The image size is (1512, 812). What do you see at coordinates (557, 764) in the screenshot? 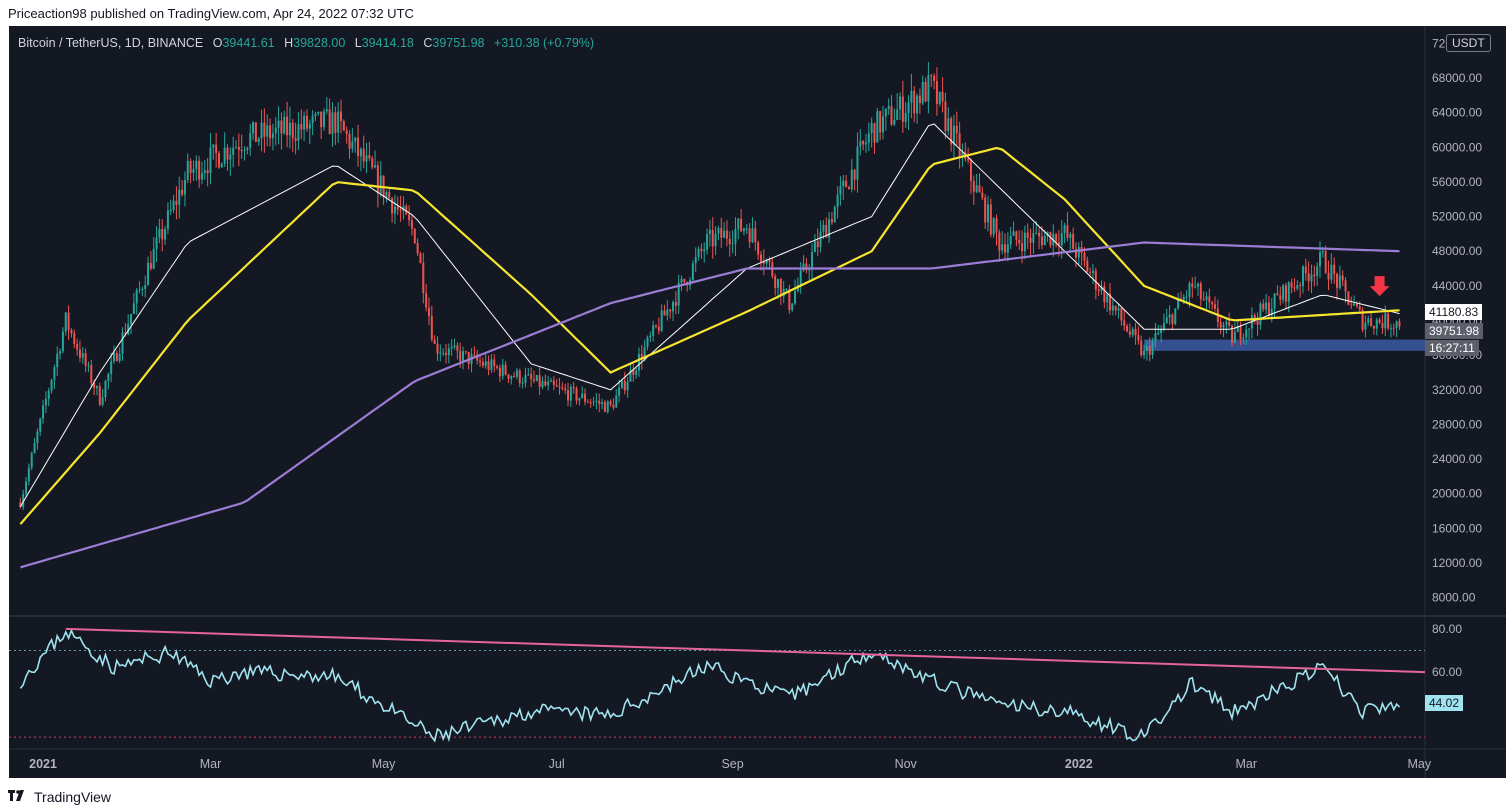
I see `time-tick-label: Jul` at bounding box center [557, 764].